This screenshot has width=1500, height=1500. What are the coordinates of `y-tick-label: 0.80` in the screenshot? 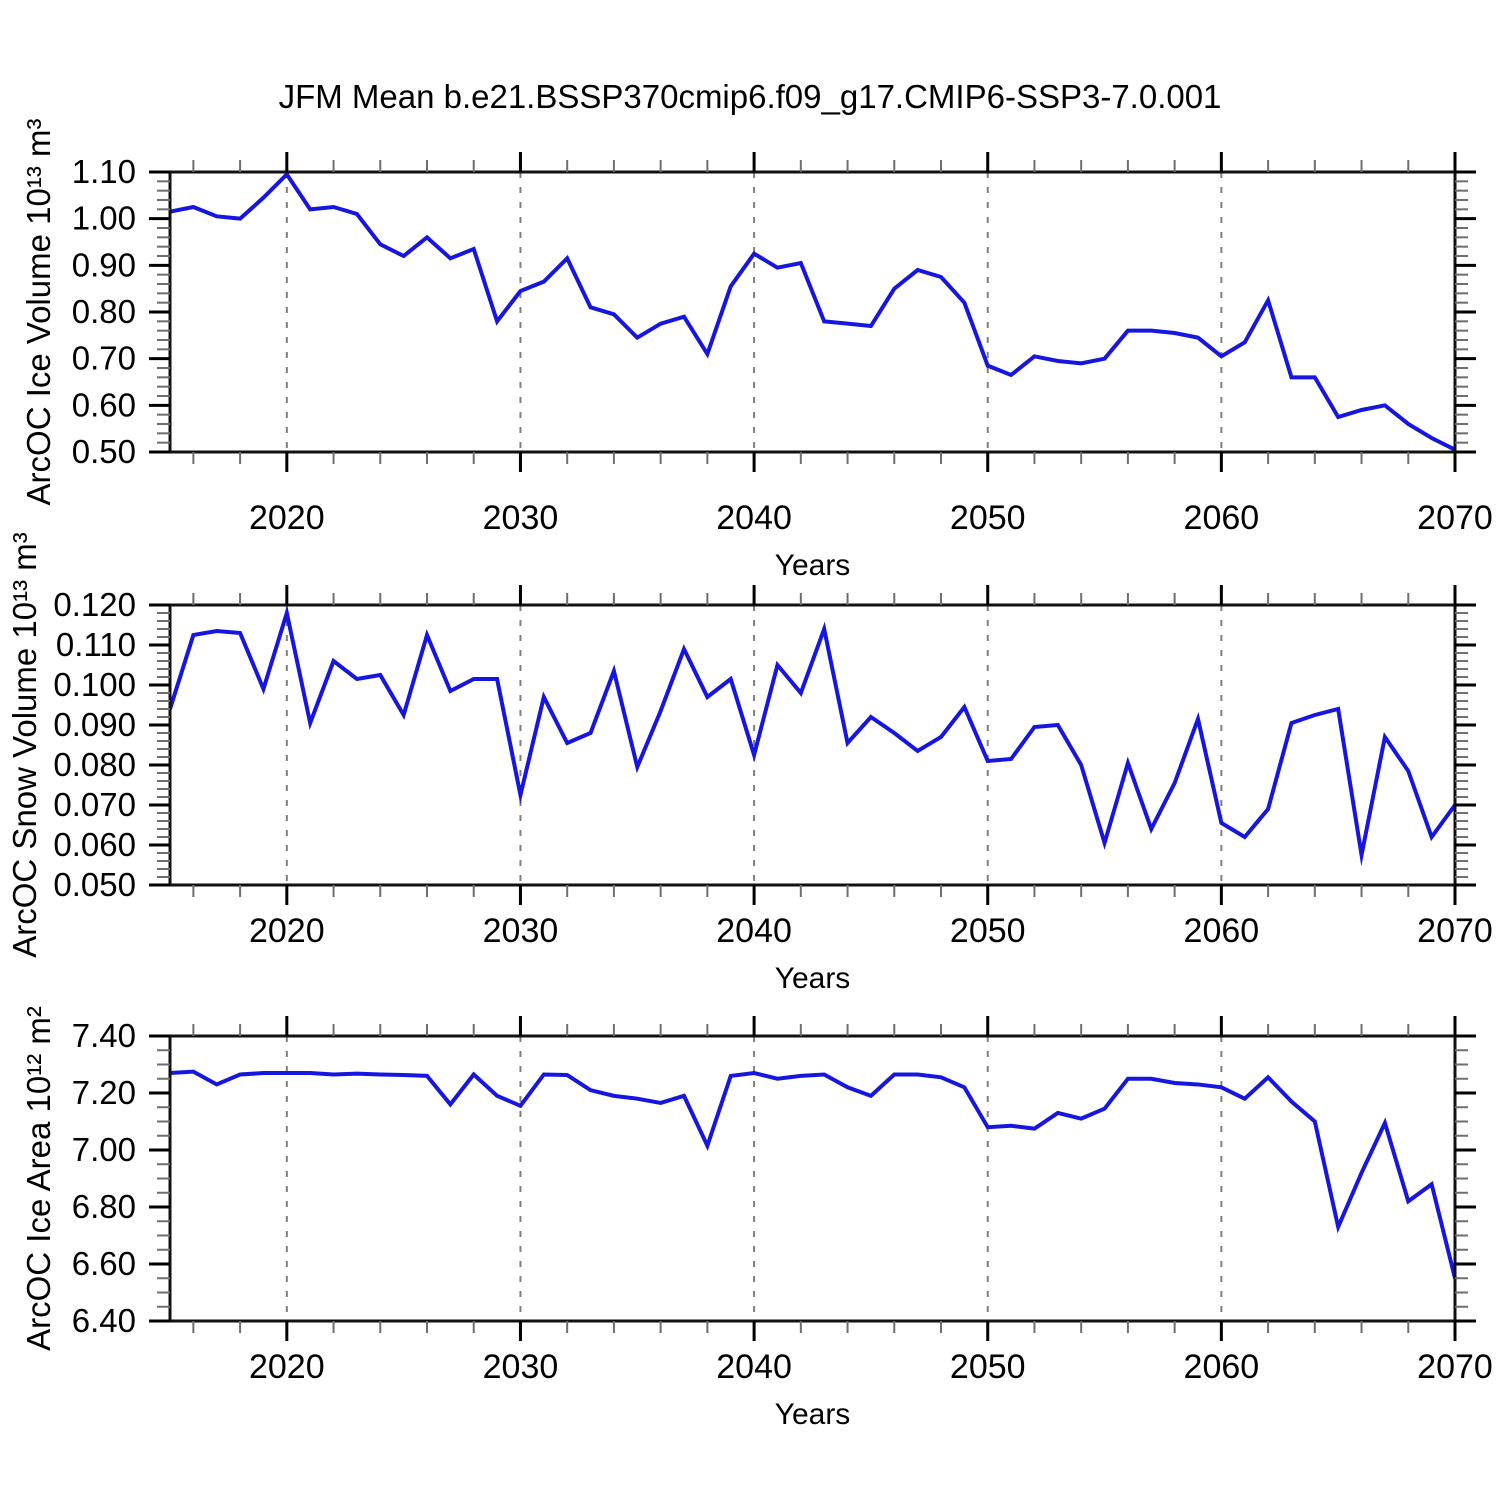 It's located at (104, 311).